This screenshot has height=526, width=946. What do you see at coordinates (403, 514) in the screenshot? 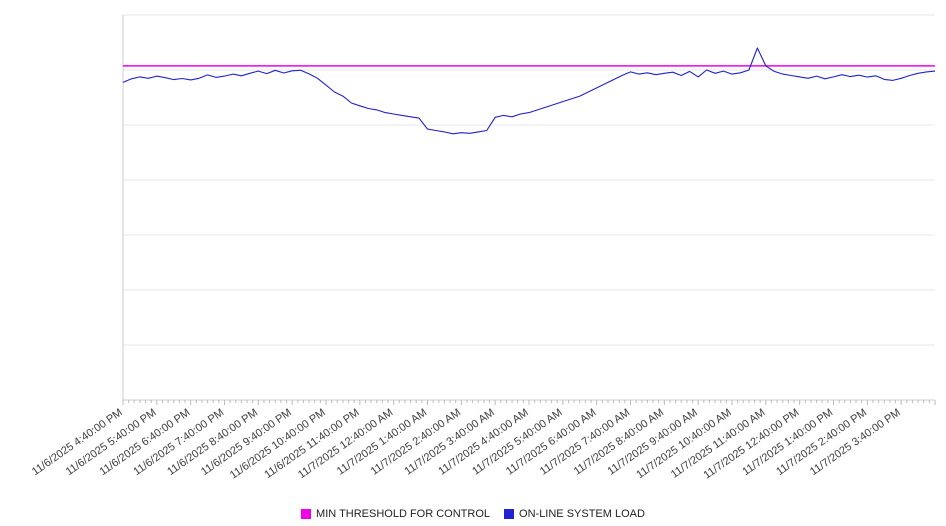
I see `threshold-legend-label: MIN THRESHOLD FOR CONTROL` at bounding box center [403, 514].